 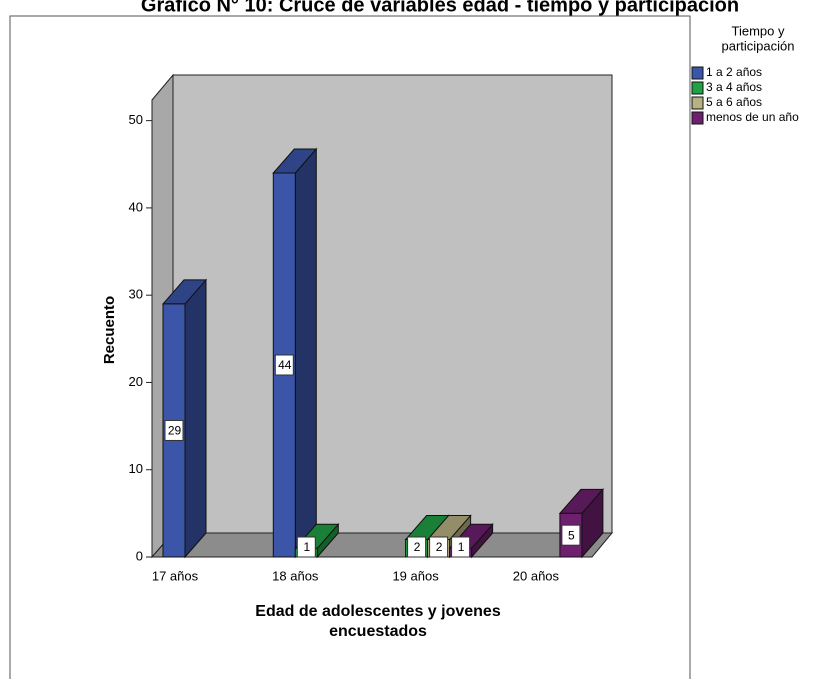 What do you see at coordinates (758, 45) in the screenshot?
I see `legend-title: participación` at bounding box center [758, 45].